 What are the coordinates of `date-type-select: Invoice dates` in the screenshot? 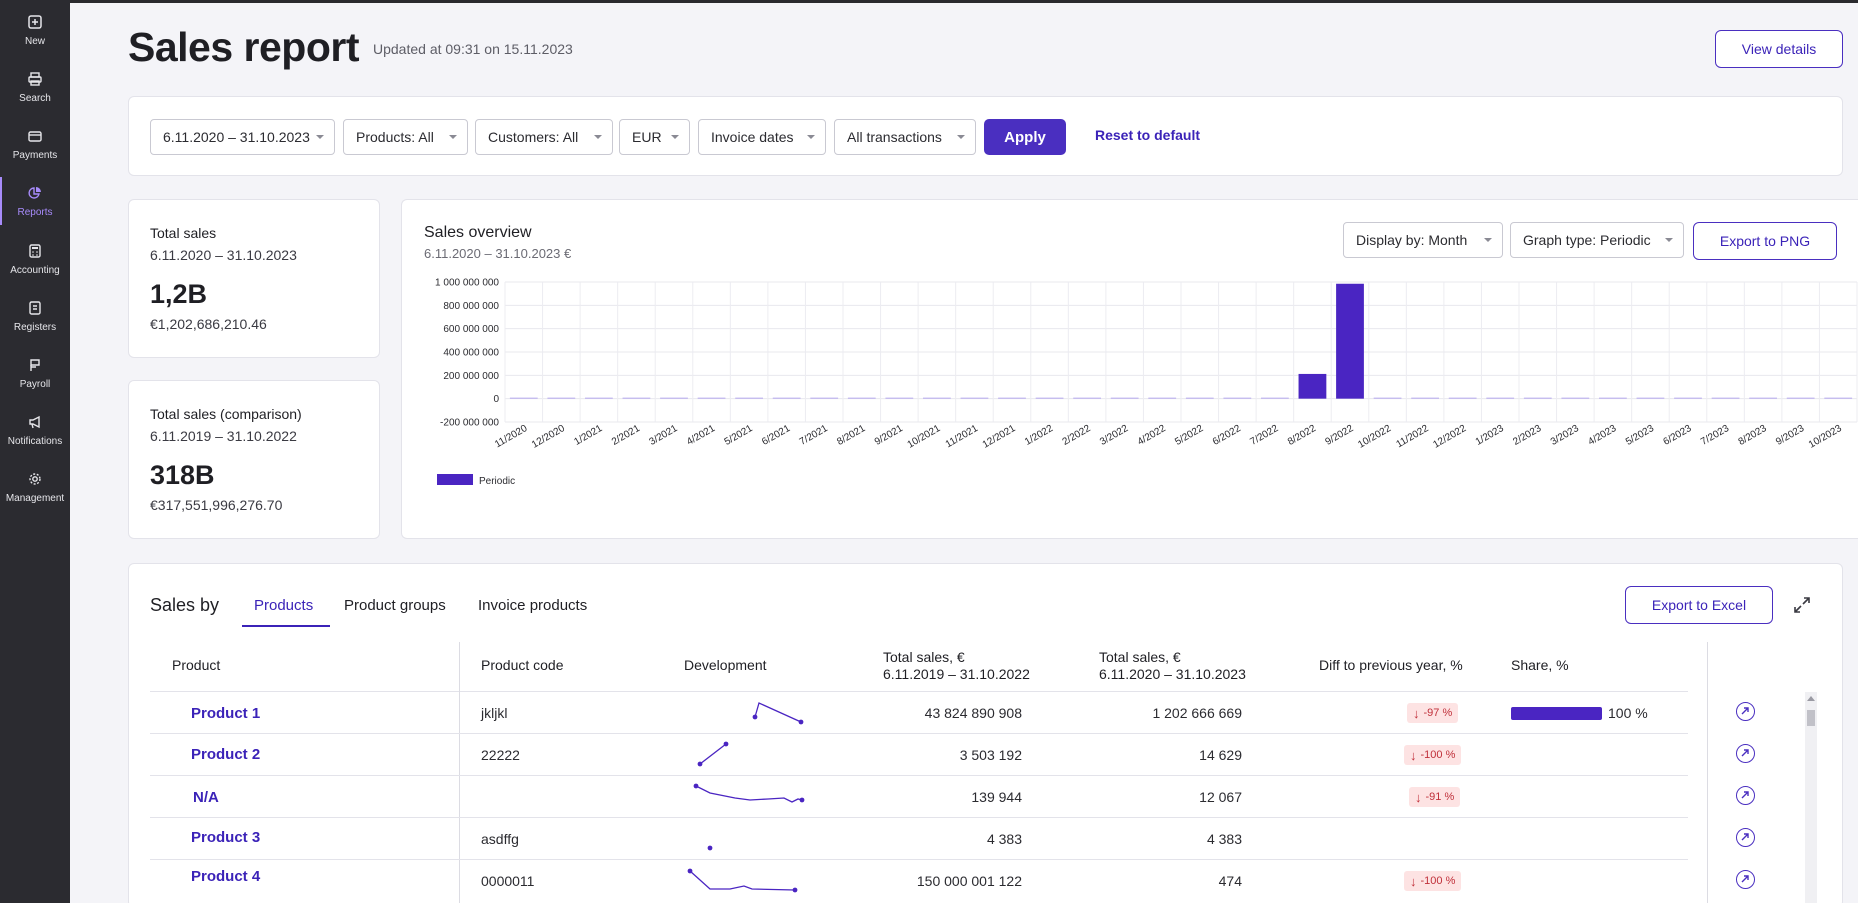 It's located at (762, 137).